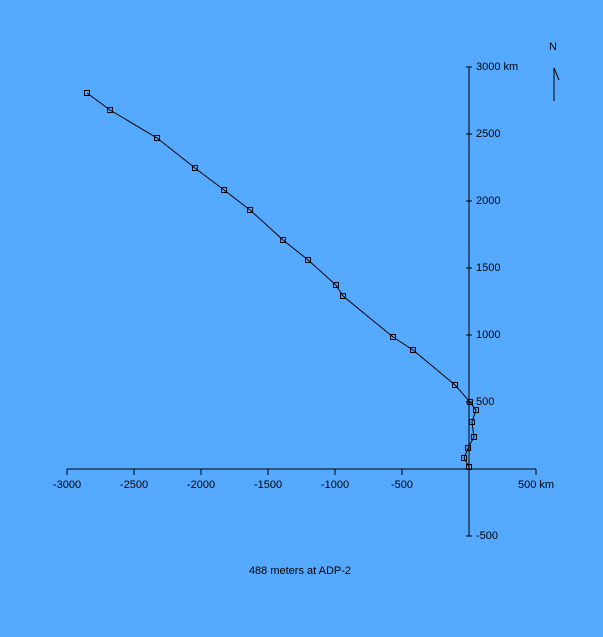 The image size is (603, 637). What do you see at coordinates (335, 485) in the screenshot?
I see `x-tick-label: -1000` at bounding box center [335, 485].